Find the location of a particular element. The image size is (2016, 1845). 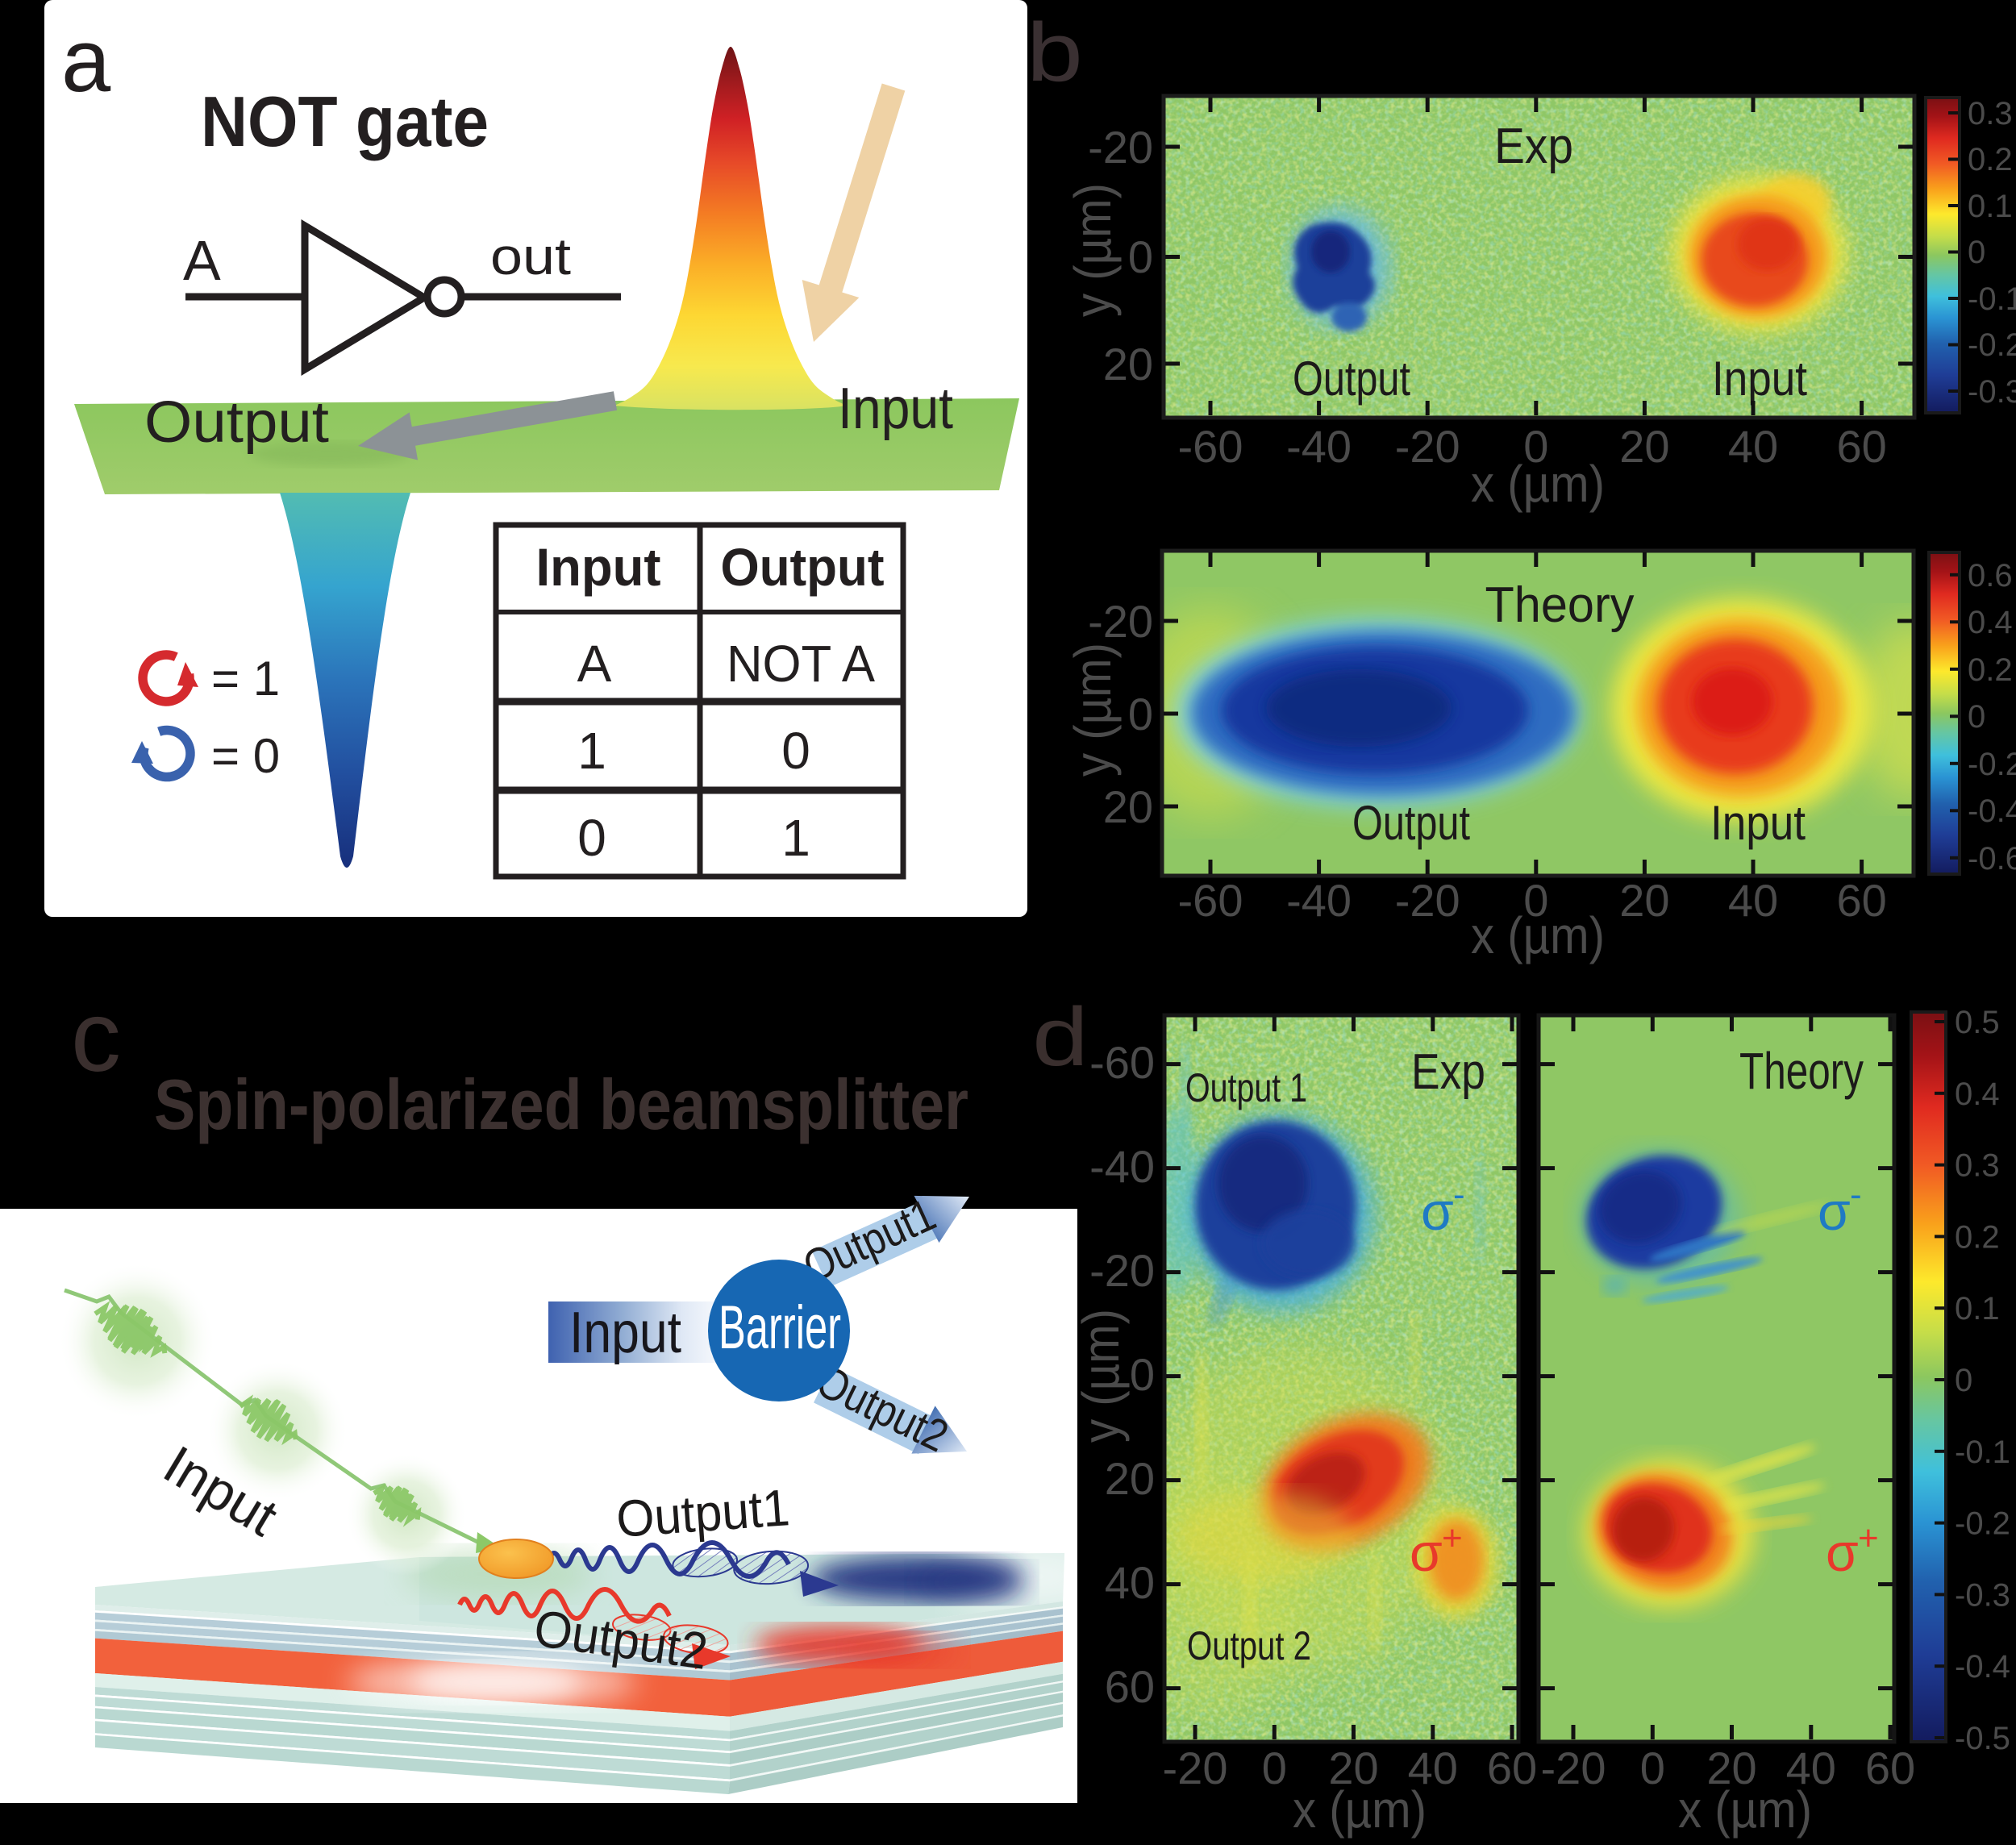

svg-text: Output 2 is located at coordinates (1249, 1645).